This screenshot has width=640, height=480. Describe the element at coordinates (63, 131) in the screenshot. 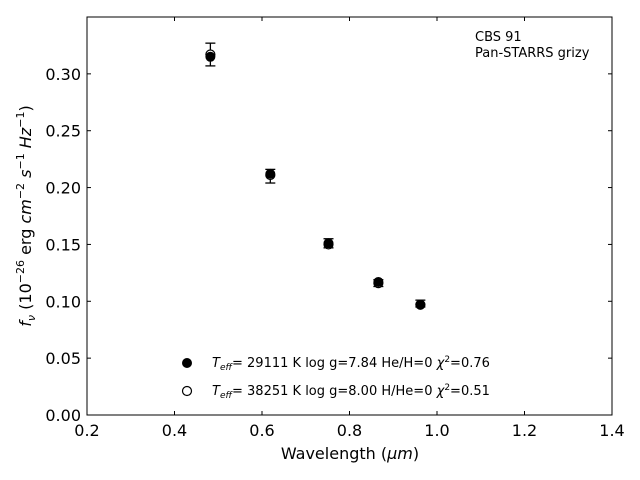

I see `y-tick-label: 0.25` at that location.